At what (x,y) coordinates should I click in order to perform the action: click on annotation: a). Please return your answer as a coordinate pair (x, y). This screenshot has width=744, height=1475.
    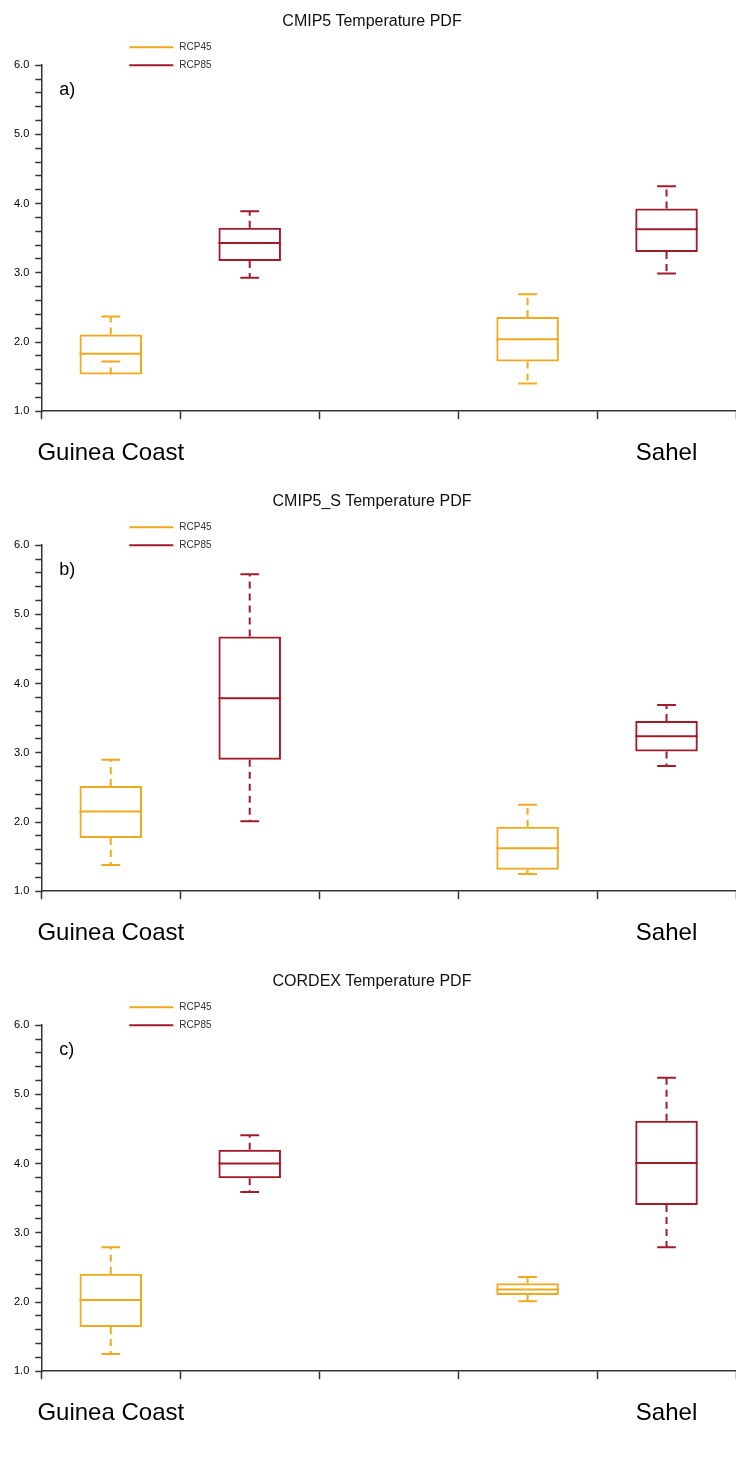
    Looking at the image, I should click on (67, 89).